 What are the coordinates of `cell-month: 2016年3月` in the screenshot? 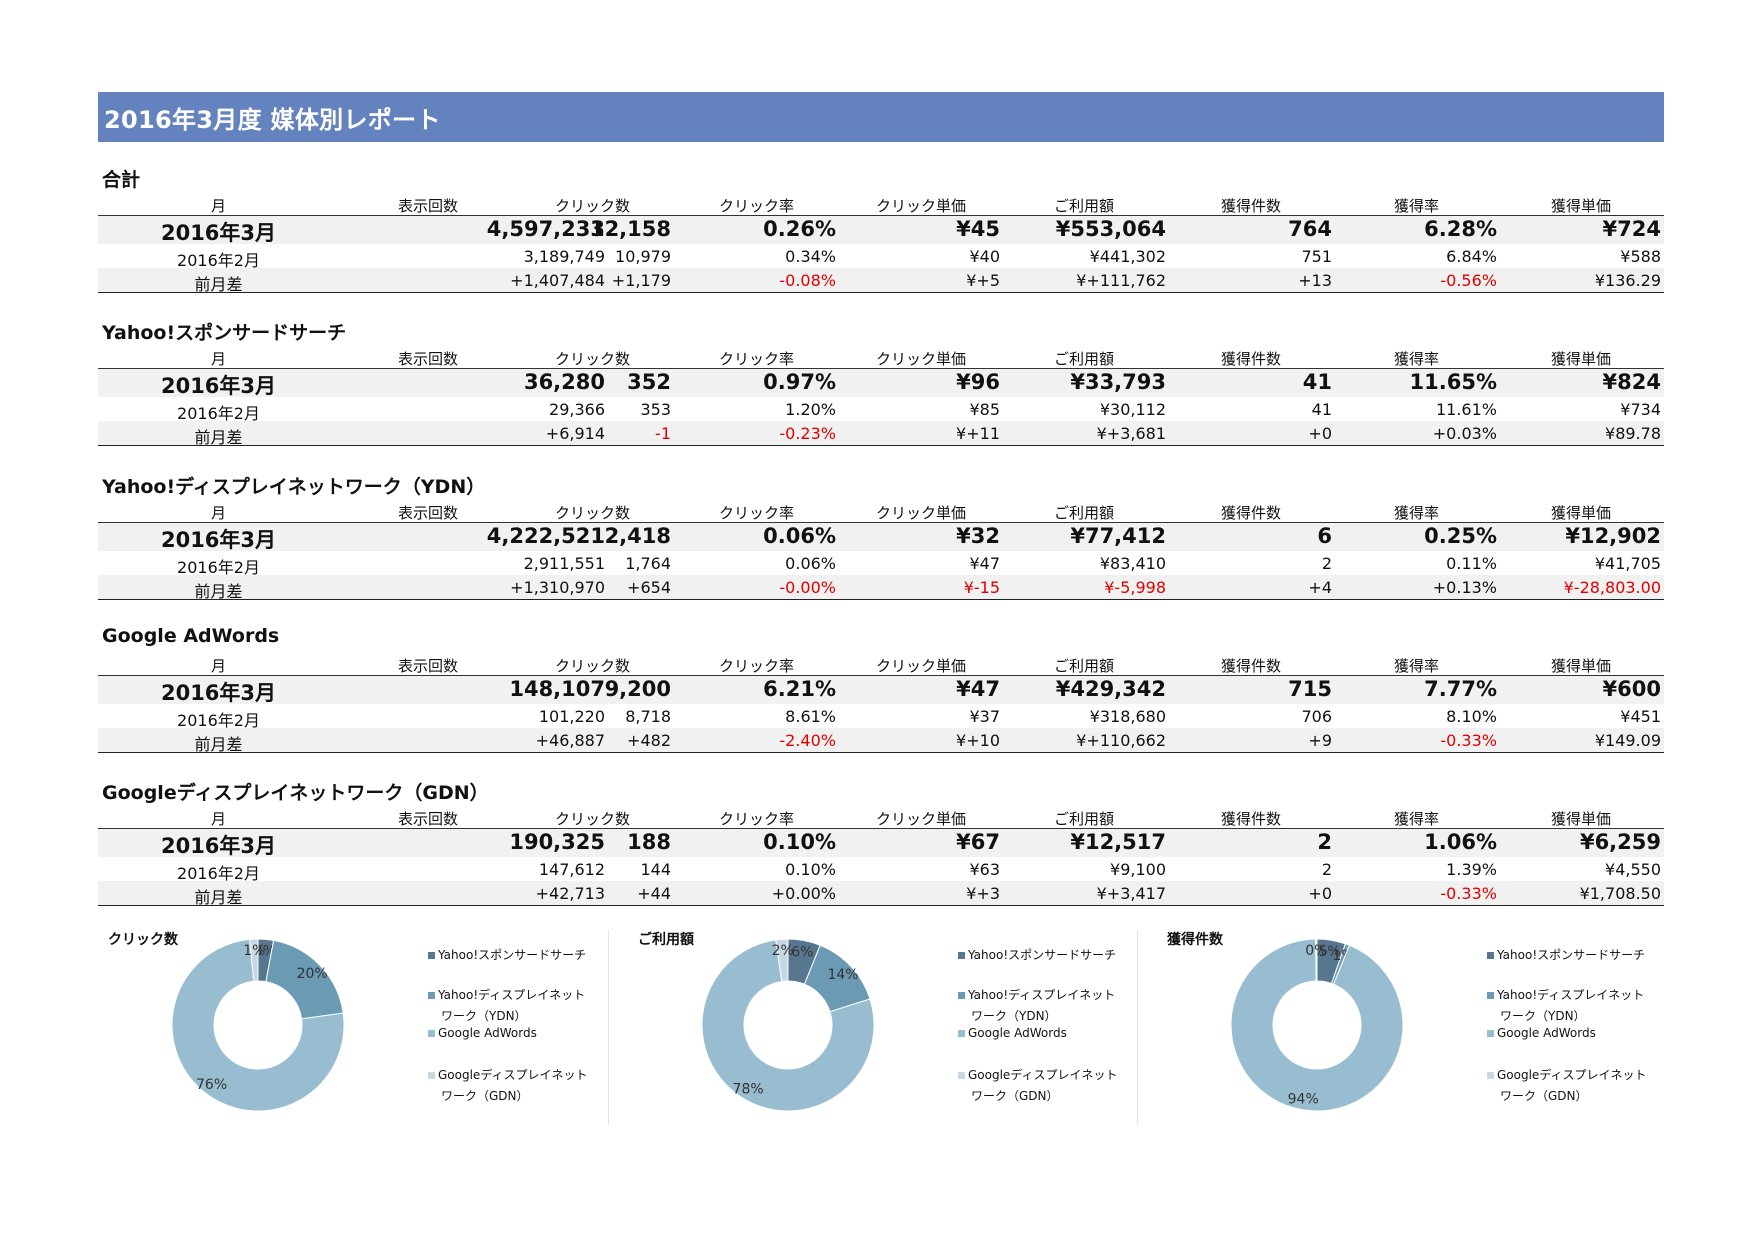 It's located at (218, 693).